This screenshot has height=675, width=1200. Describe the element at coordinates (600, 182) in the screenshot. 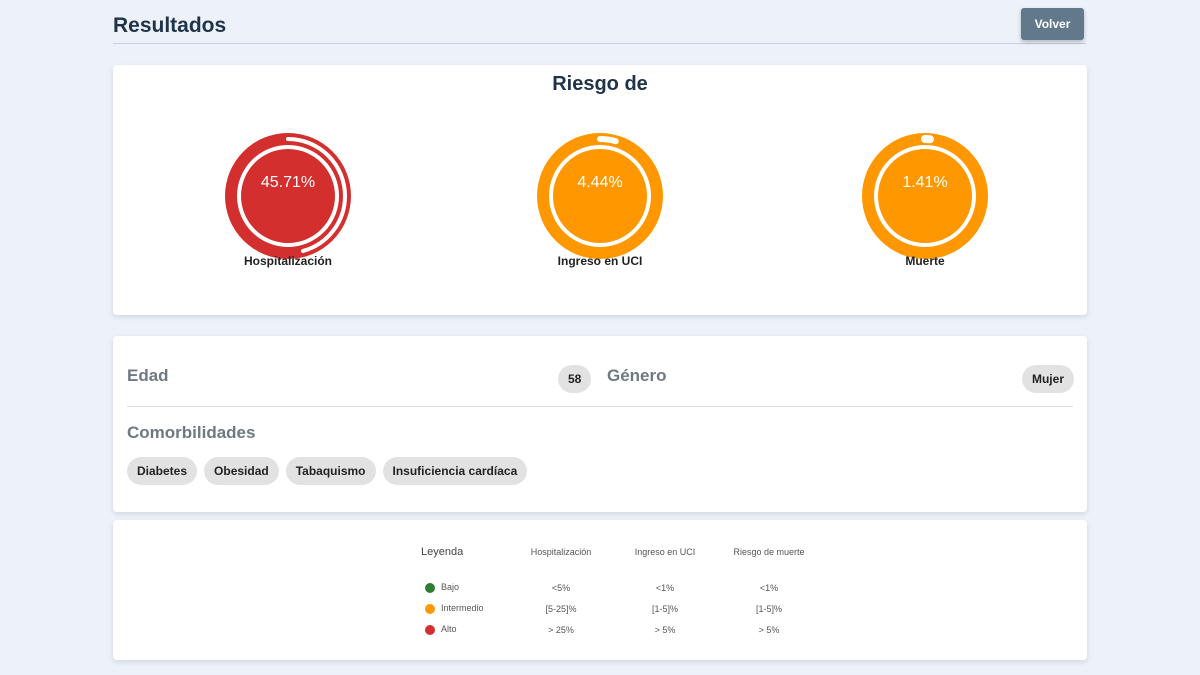

I see `gauge-icu-value: 4.44%` at that location.